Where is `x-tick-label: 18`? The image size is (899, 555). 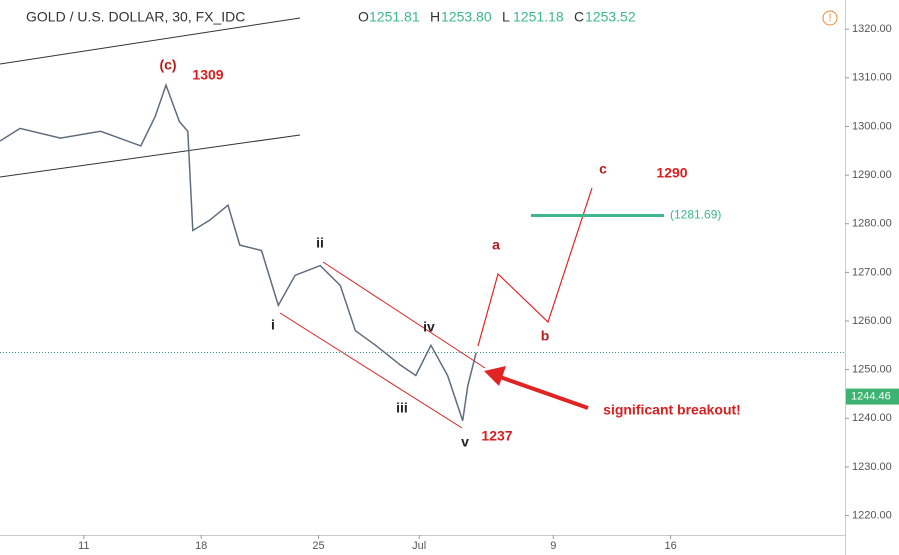
x-tick-label: 18 is located at coordinates (201, 546).